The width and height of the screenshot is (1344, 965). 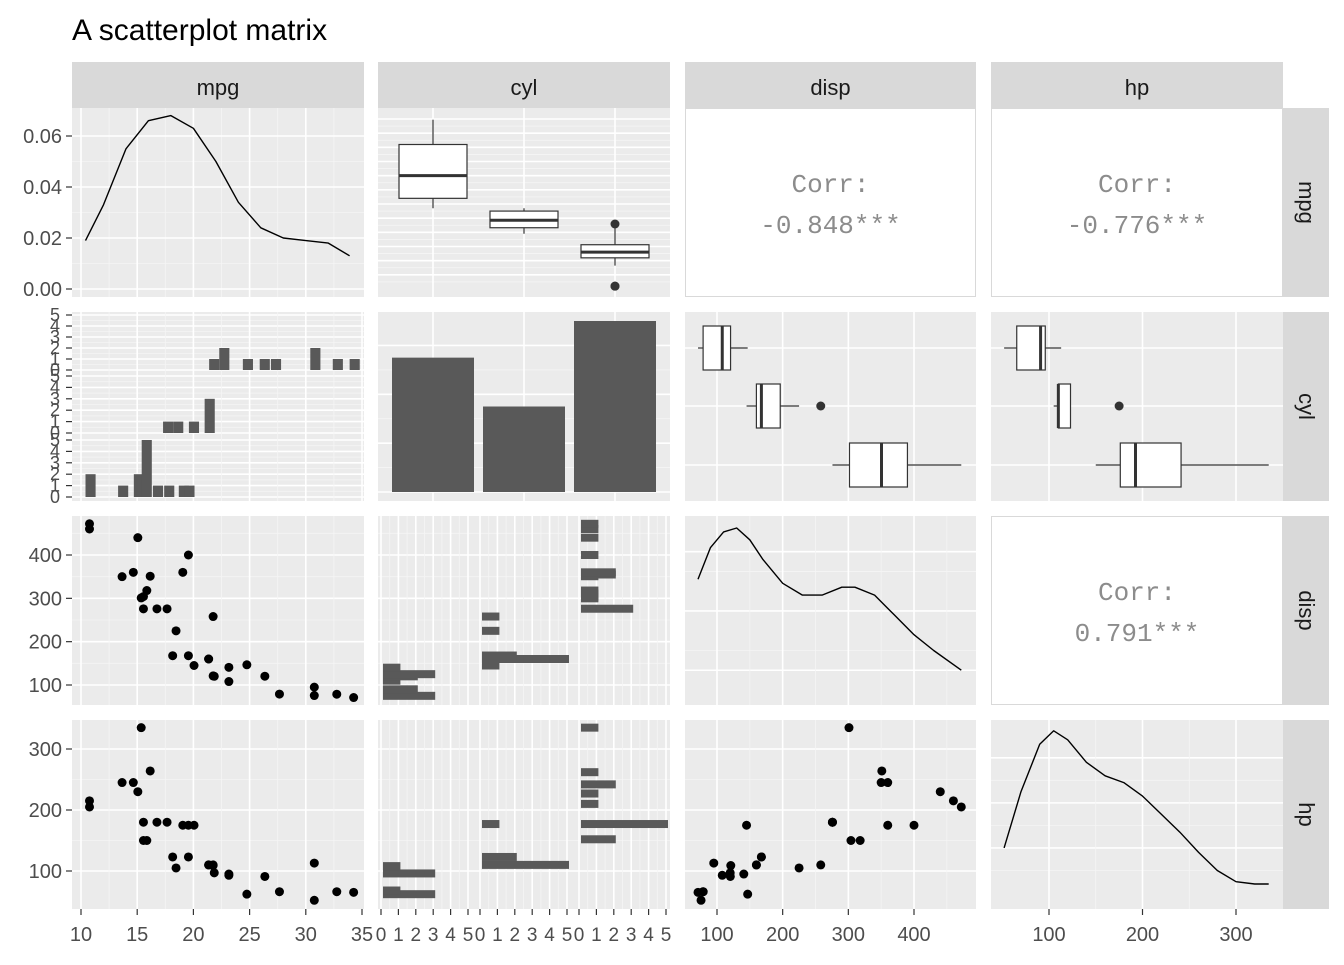 I want to click on y-axis-hp-tick-label: 200, so click(x=45, y=811).